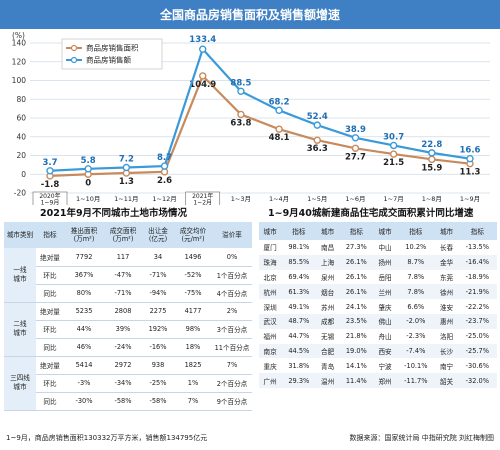 The image size is (500, 450). What do you see at coordinates (74, 48) in the screenshot?
I see `legend-marker` at bounding box center [74, 48].